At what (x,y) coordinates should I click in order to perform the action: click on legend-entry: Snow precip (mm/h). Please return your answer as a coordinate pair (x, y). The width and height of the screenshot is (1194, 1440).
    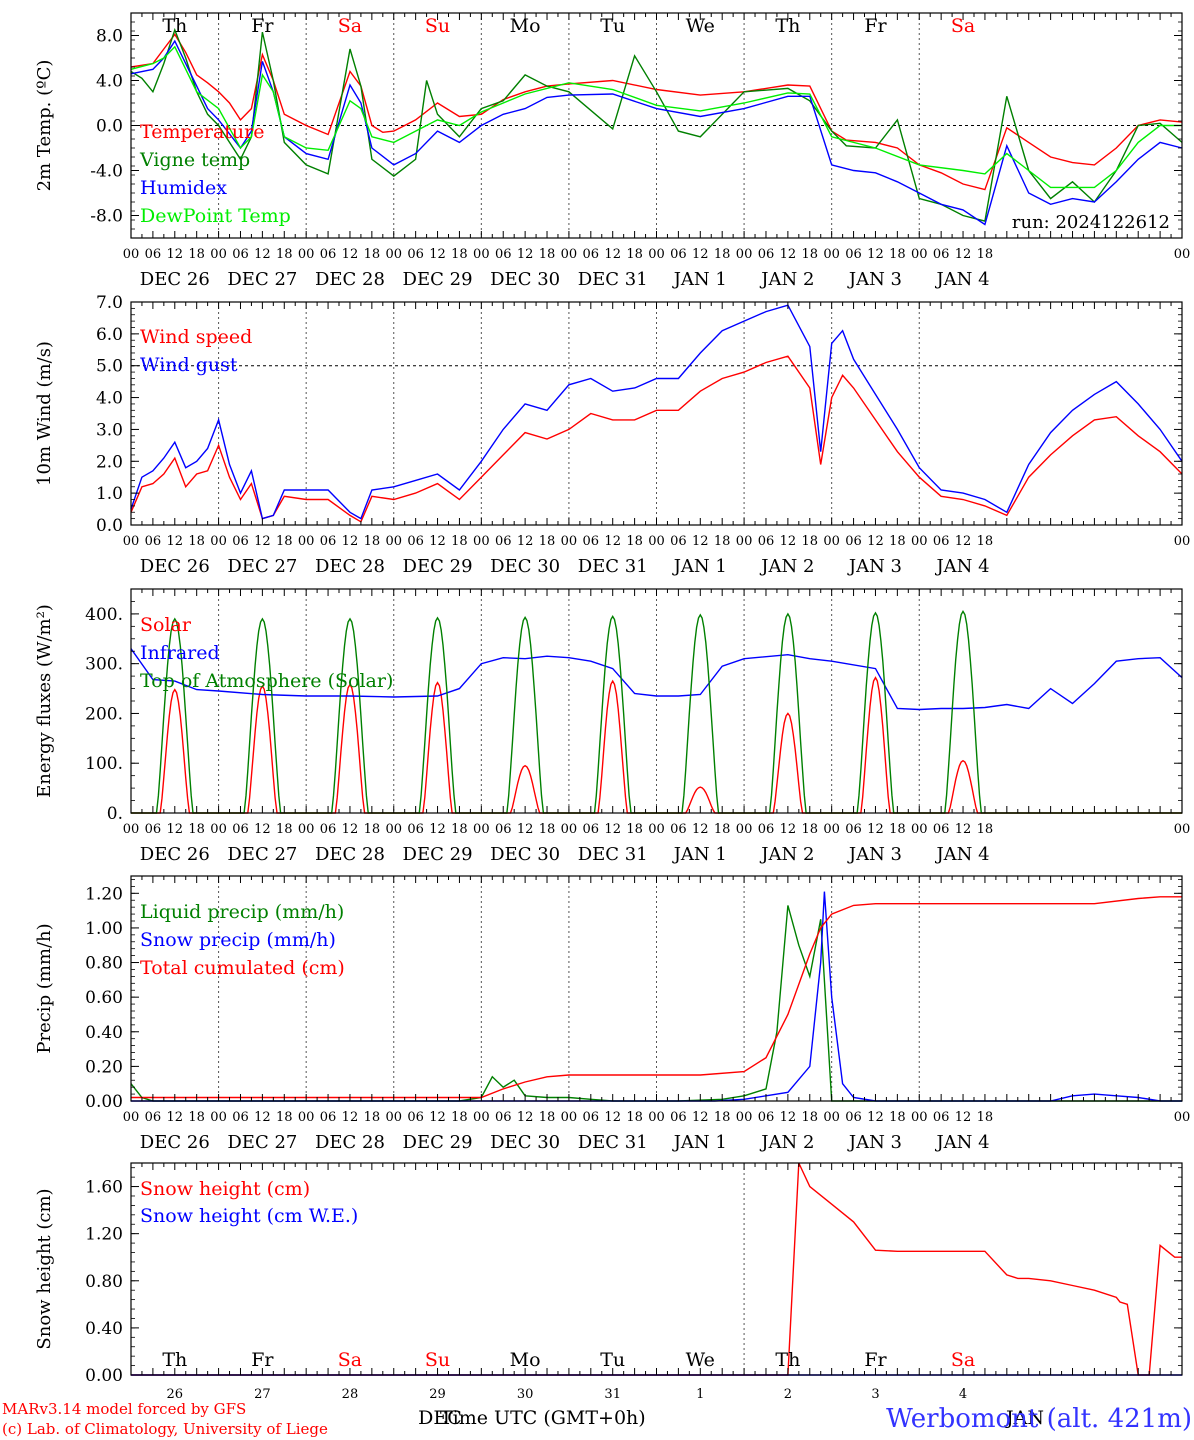
    Looking at the image, I should click on (238, 940).